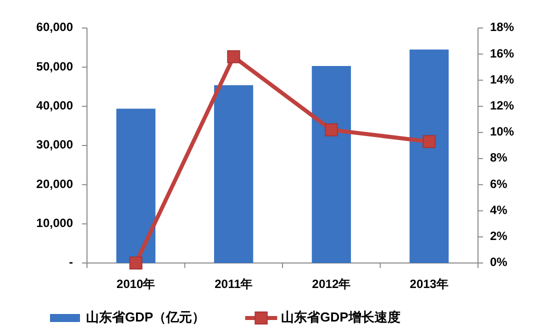  Describe the element at coordinates (499, 262) in the screenshot. I see `y2-tick-label: 0%` at that location.